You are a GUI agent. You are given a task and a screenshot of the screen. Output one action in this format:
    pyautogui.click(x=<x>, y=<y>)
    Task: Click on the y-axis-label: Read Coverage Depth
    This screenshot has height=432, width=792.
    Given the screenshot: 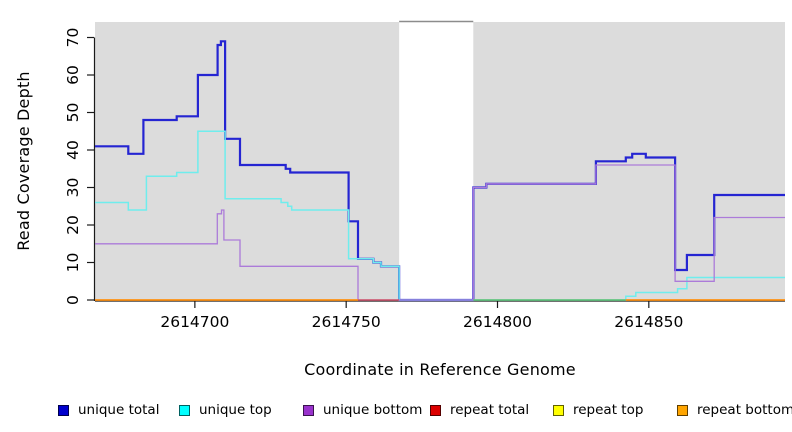 What is the action you would take?
    pyautogui.click(x=23, y=161)
    